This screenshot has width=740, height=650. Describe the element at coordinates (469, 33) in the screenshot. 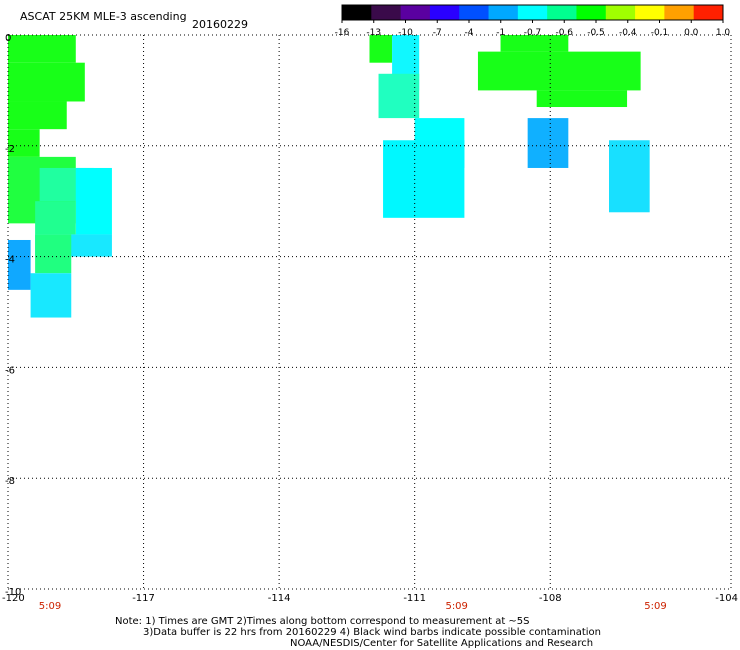

I see `colorbar-label: -4` at that location.